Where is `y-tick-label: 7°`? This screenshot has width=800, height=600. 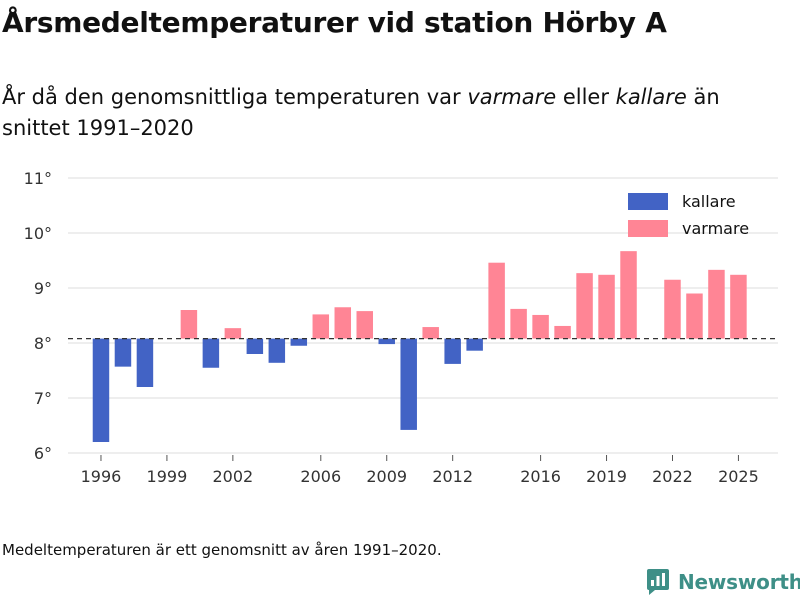 y-tick-label: 7° is located at coordinates (43, 398).